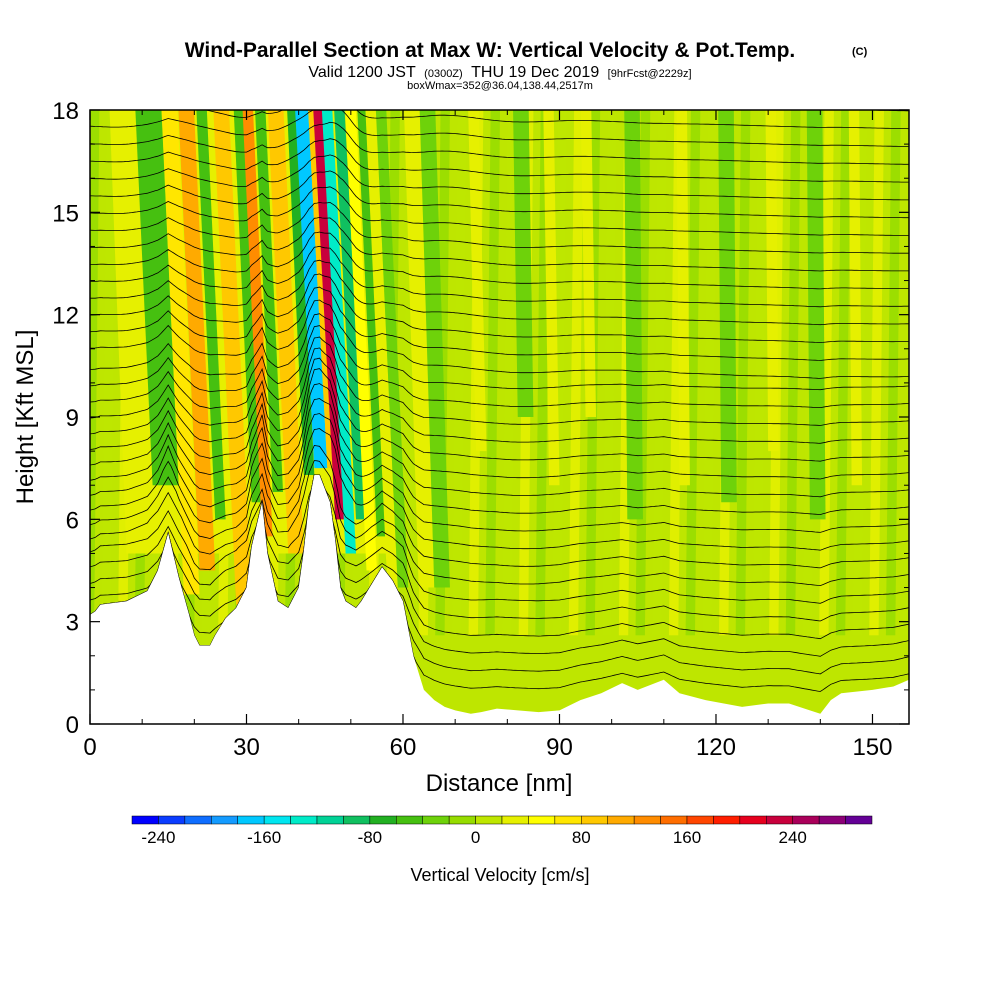 The image size is (1000, 1000). Describe the element at coordinates (475, 837) in the screenshot. I see `colorbar-tick-label: 0` at that location.